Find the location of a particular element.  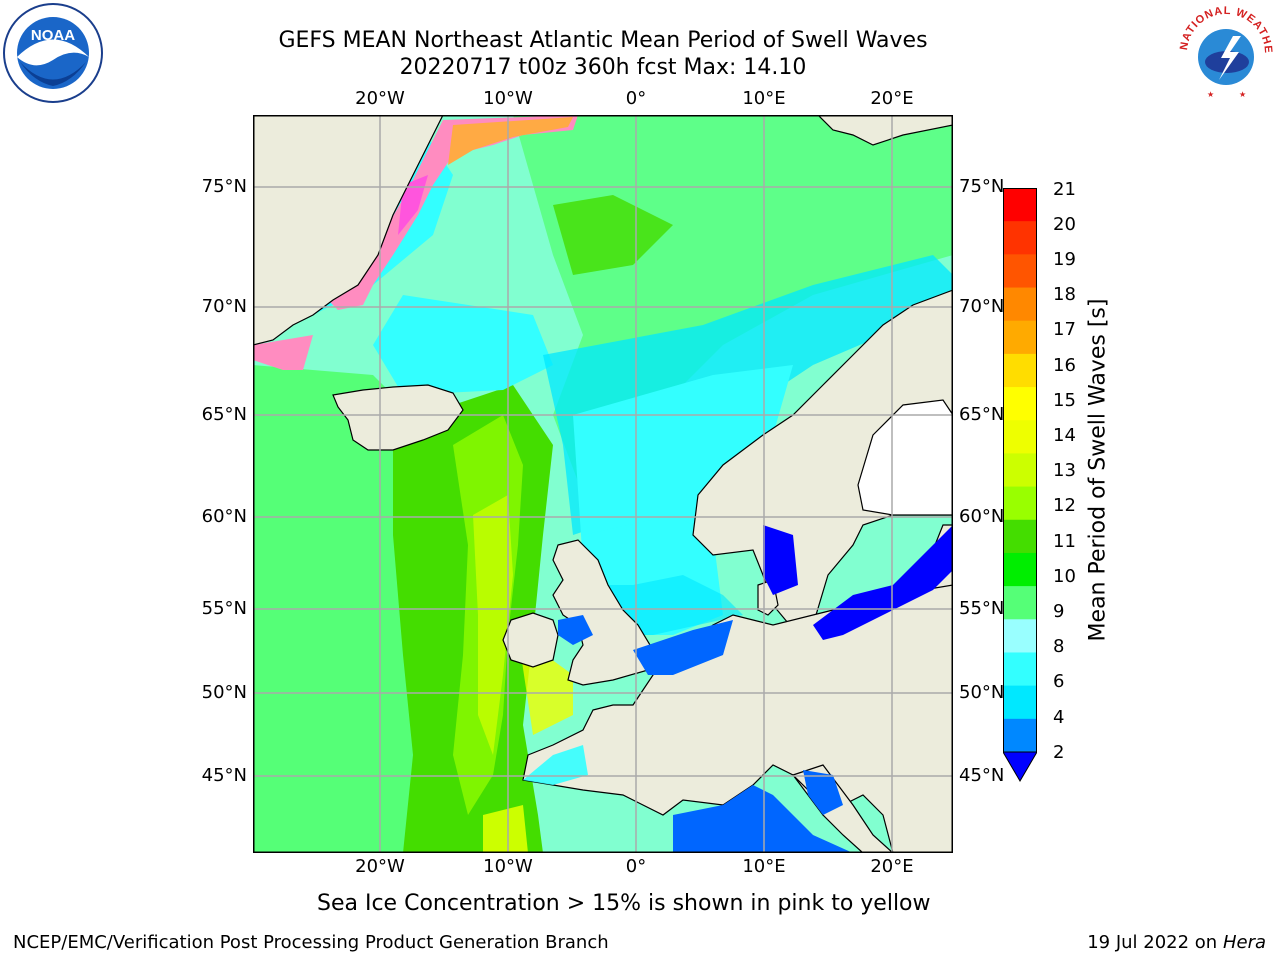

lon-label-top: 10°E is located at coordinates (764, 98).